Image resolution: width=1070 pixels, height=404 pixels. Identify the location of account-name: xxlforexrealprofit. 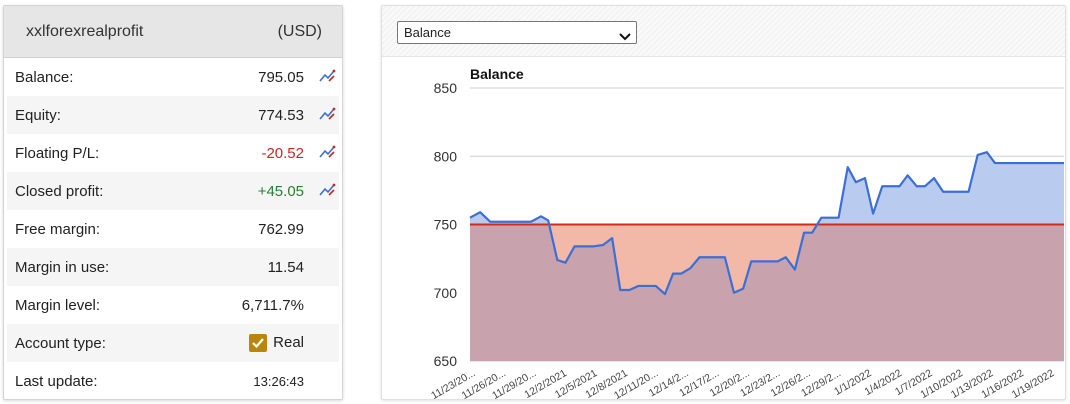
(85, 31).